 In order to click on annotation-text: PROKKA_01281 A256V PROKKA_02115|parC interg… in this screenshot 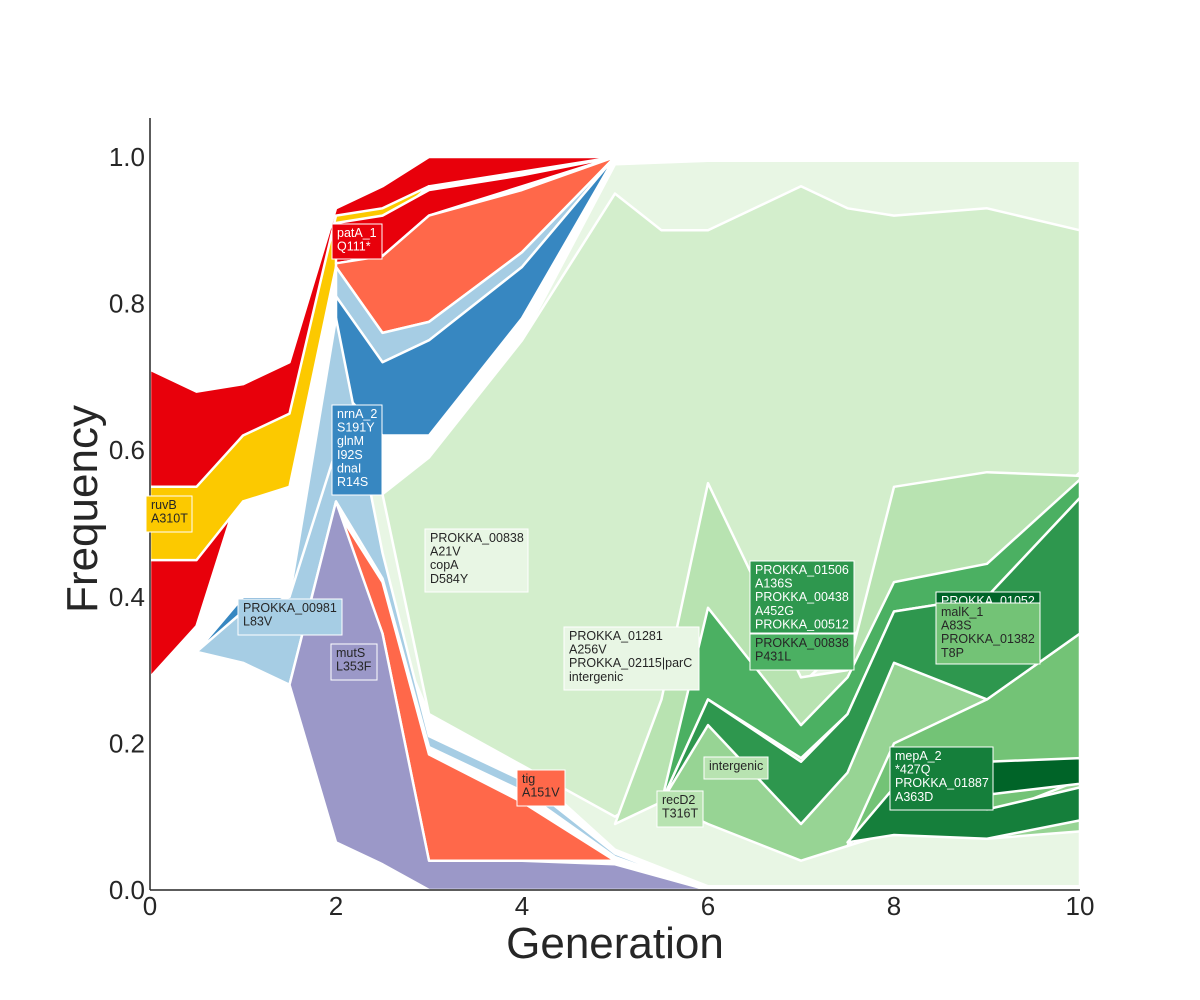, I will do `click(630, 656)`.